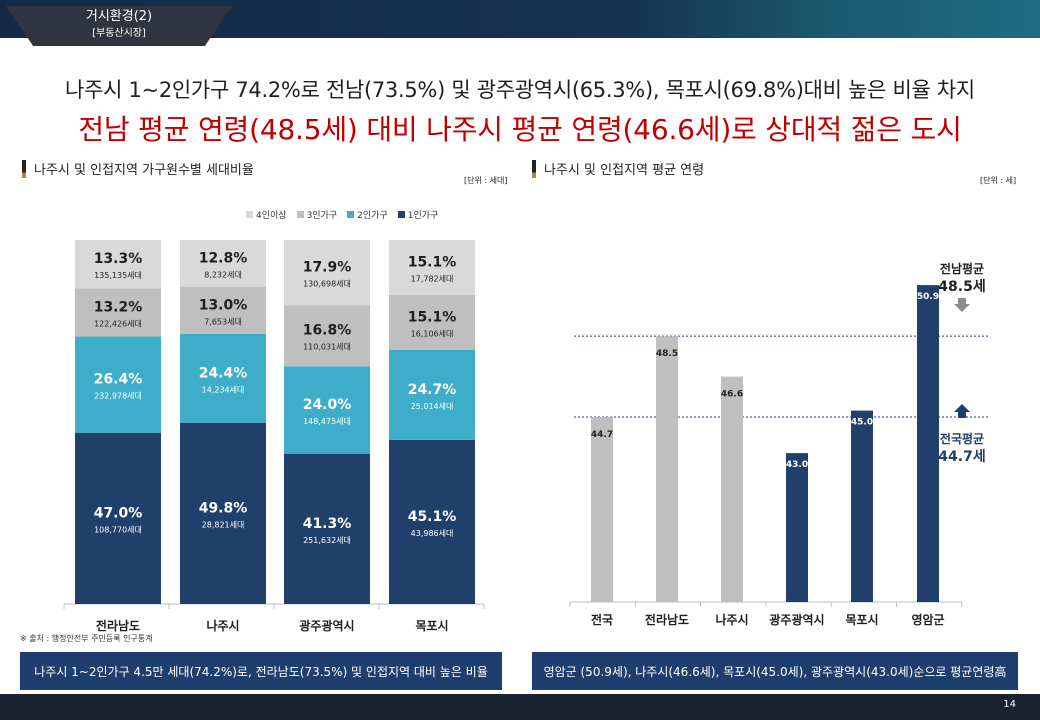  What do you see at coordinates (118, 324) in the screenshot?
I see `data-label-count: 122,426세대` at bounding box center [118, 324].